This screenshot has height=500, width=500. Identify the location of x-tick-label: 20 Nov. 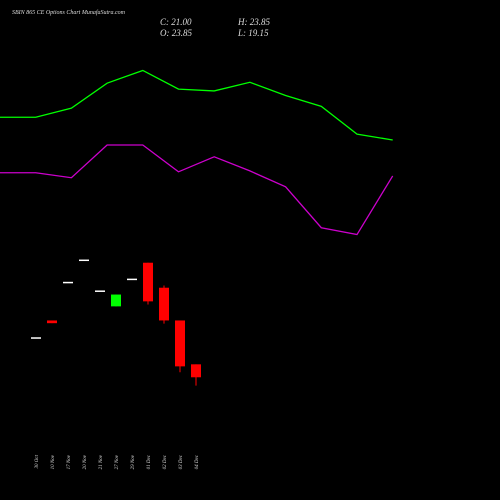
(85, 461).